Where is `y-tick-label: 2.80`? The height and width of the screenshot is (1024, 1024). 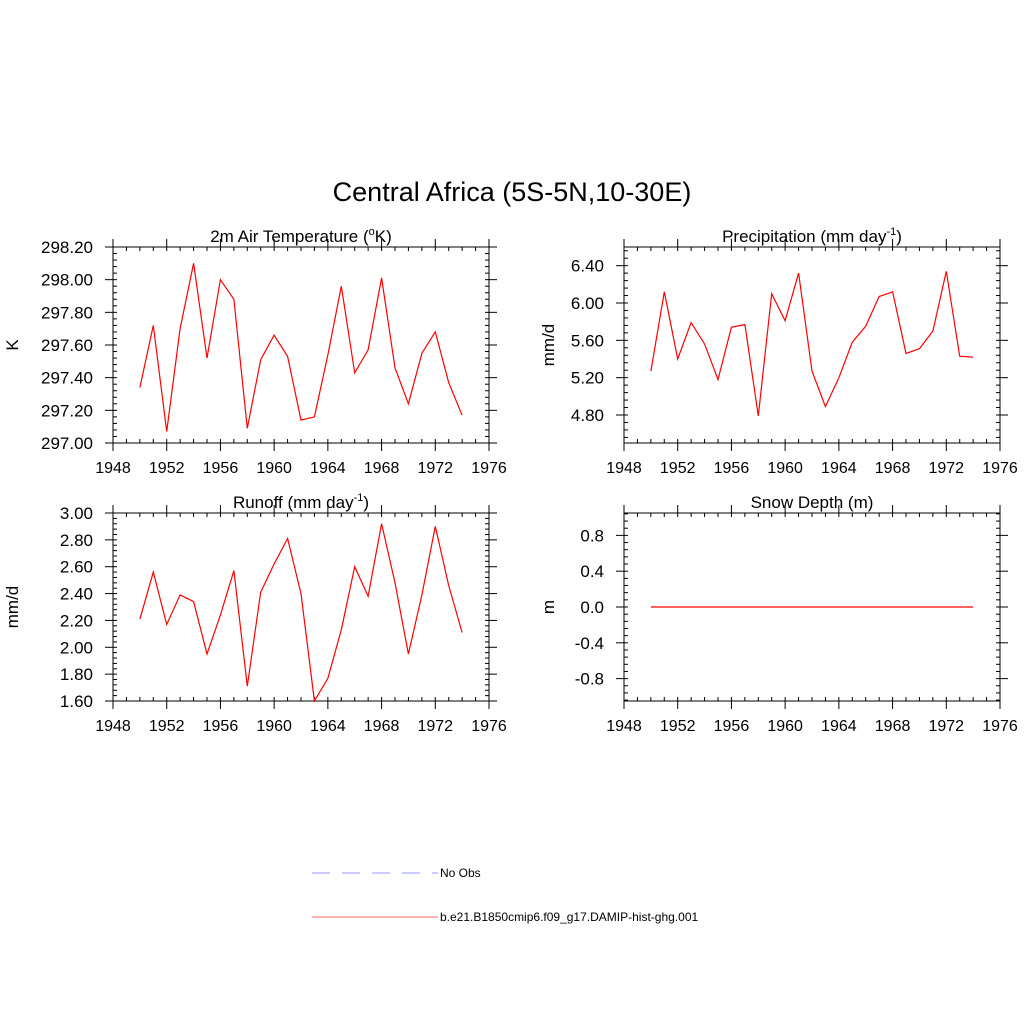
y-tick-label: 2.80 is located at coordinates (76, 540).